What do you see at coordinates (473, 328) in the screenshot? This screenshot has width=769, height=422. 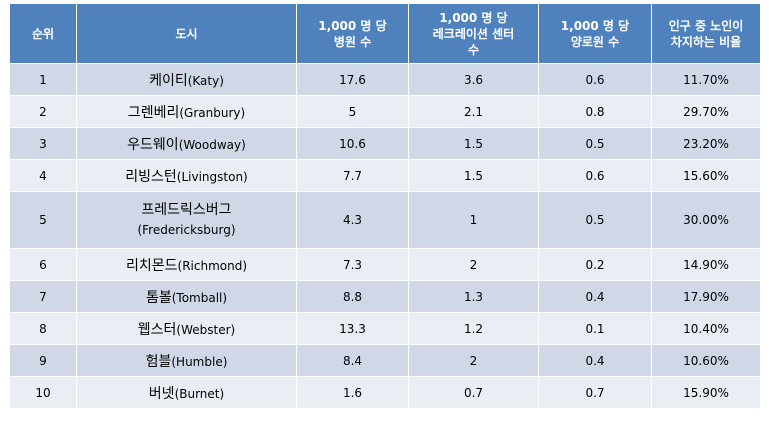 I see `recreation-cell: 1.2` at bounding box center [473, 328].